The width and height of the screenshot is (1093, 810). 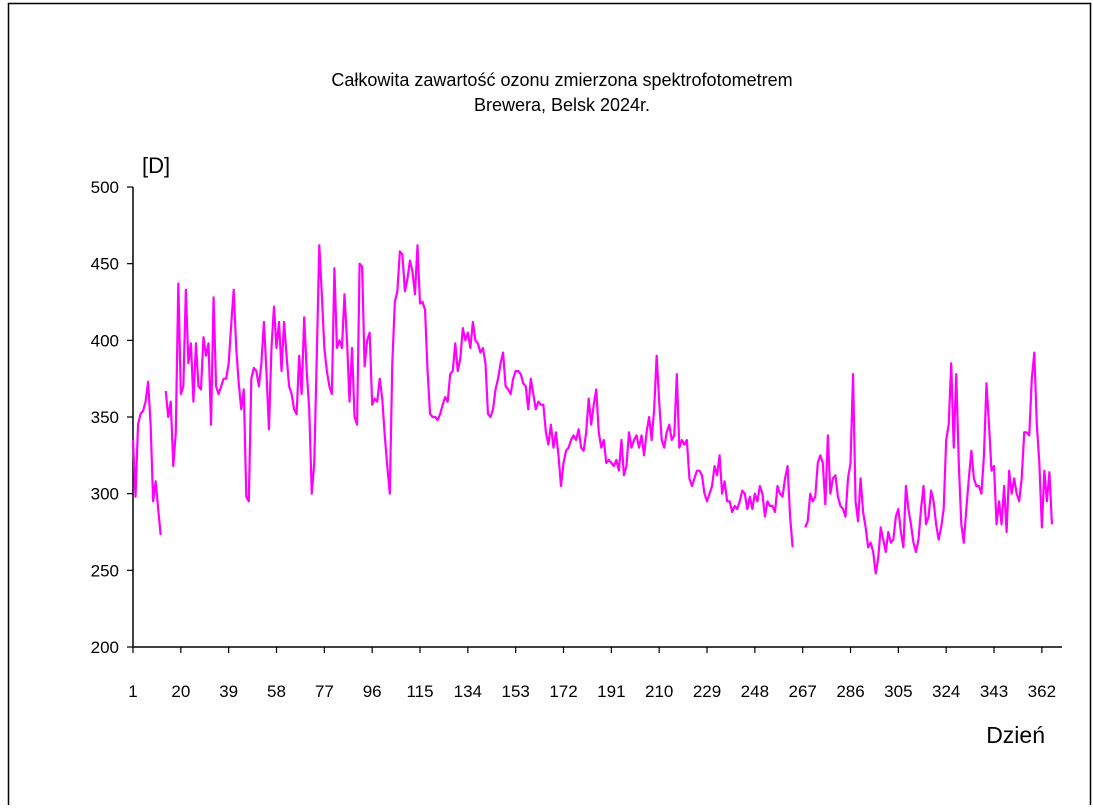 What do you see at coordinates (994, 691) in the screenshot?
I see `x-tick-label: 343` at bounding box center [994, 691].